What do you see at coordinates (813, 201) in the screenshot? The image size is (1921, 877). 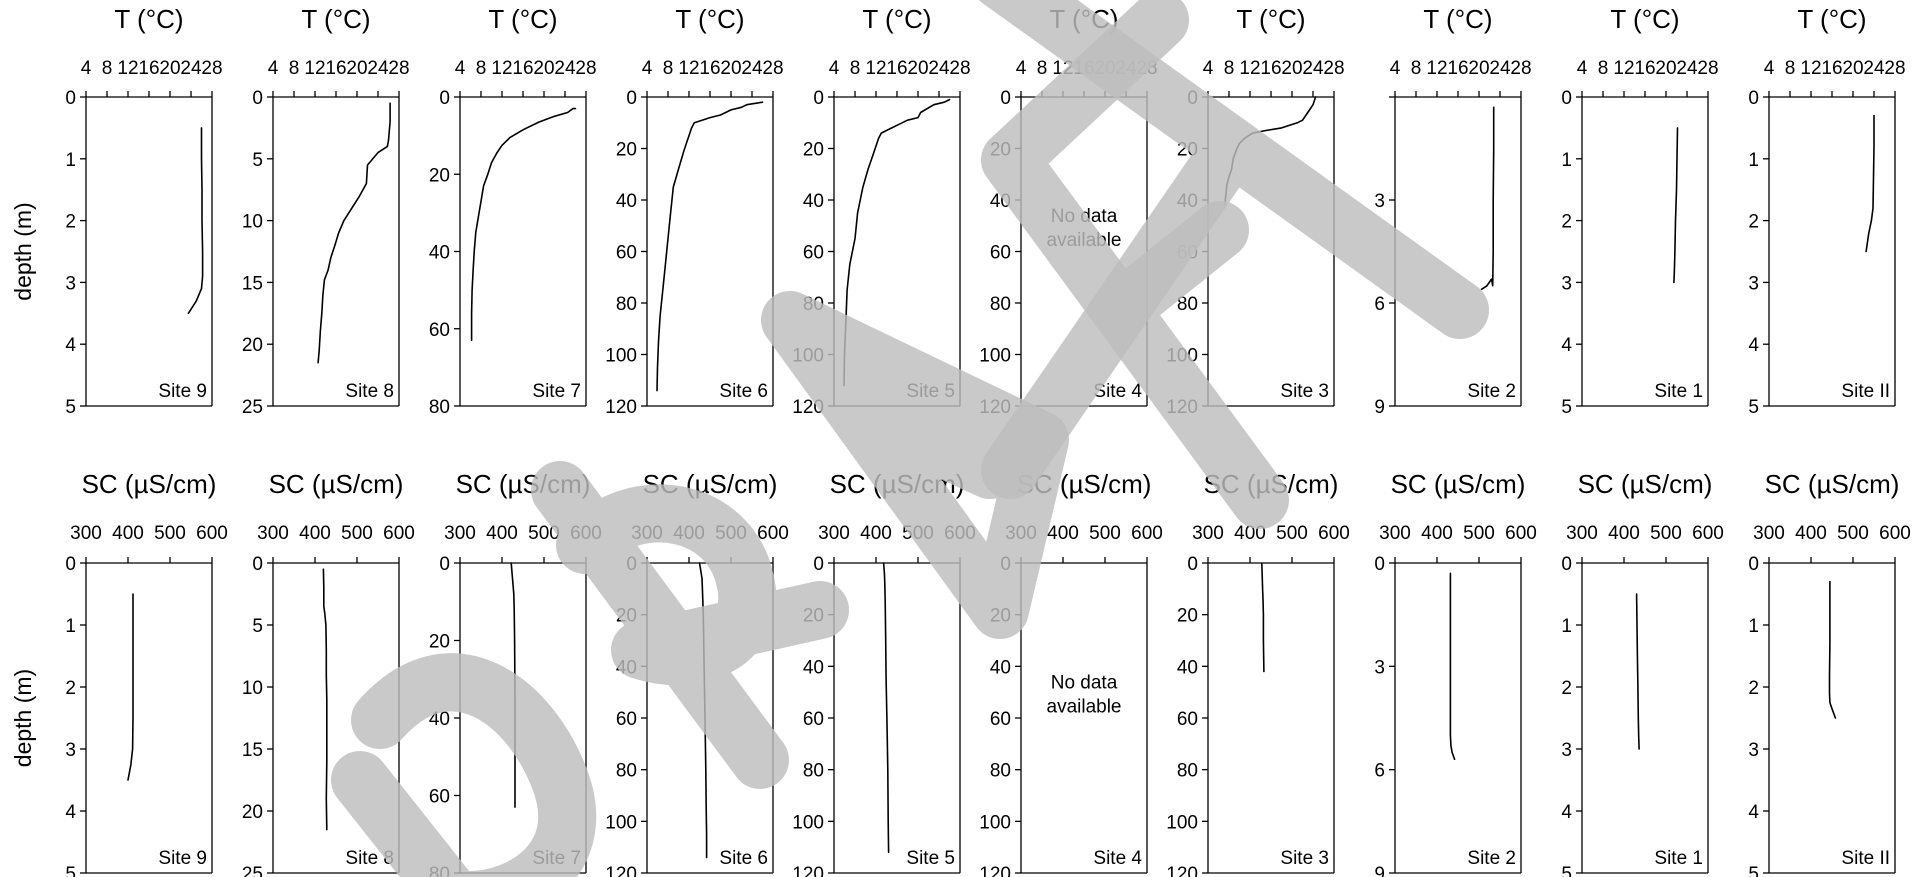 I see `y-tick-label: 40` at bounding box center [813, 201].